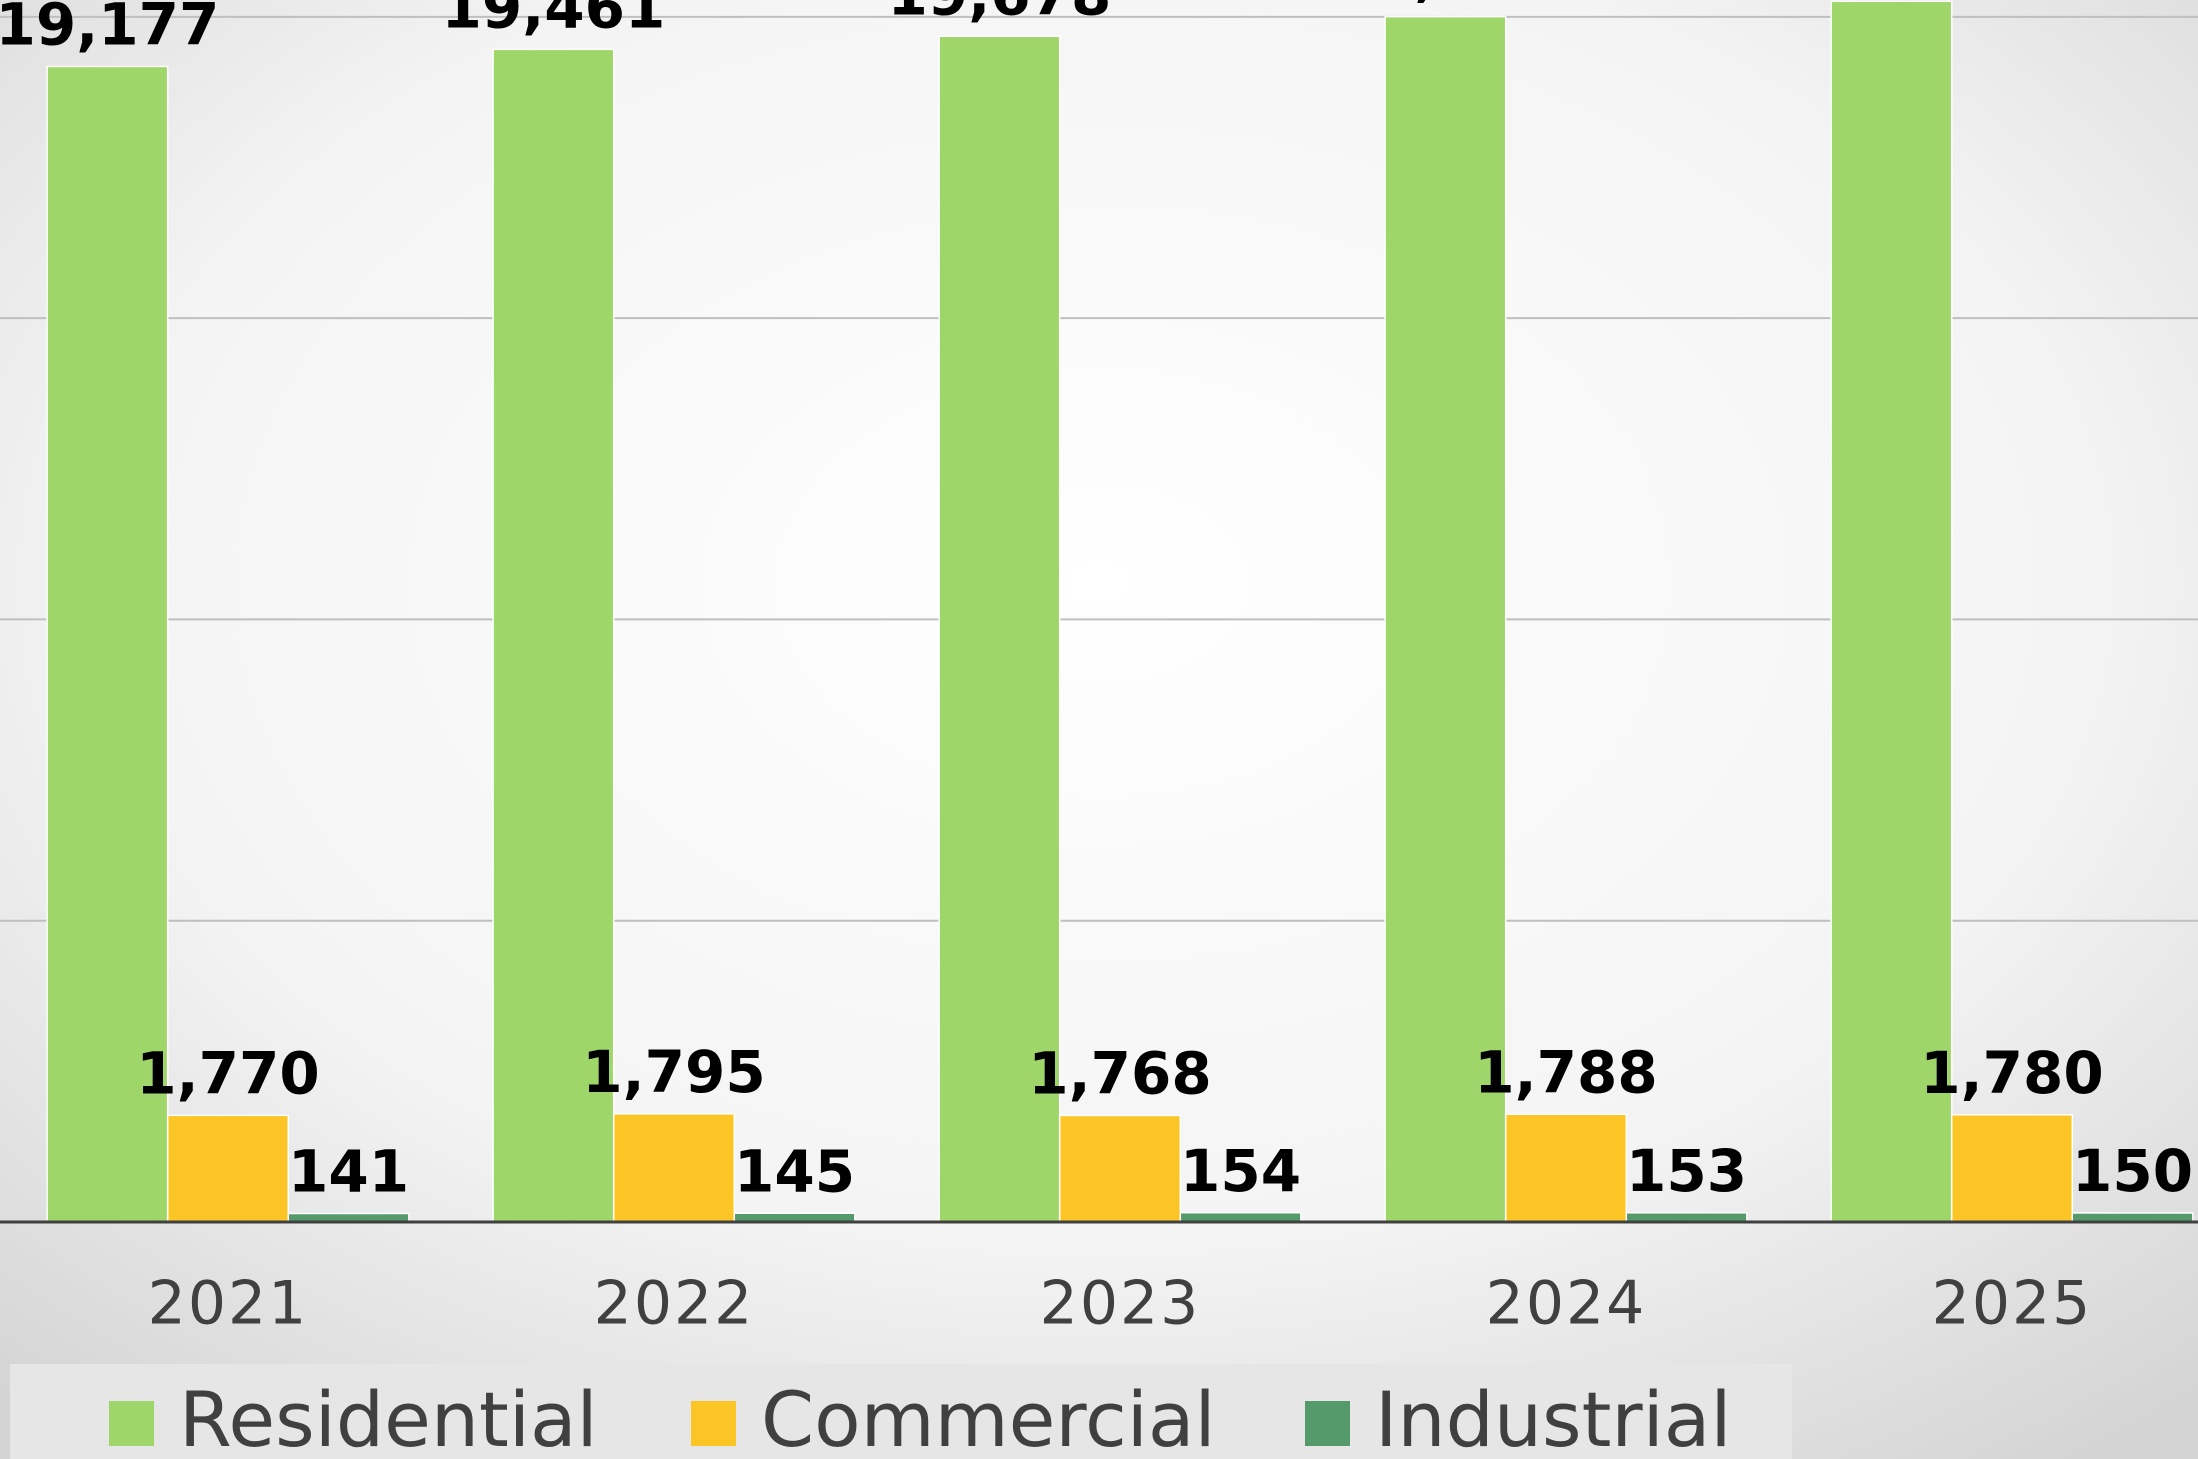 The width and height of the screenshot is (2198, 1459). What do you see at coordinates (227, 1073) in the screenshot?
I see `data-label: 1,770` at bounding box center [227, 1073].